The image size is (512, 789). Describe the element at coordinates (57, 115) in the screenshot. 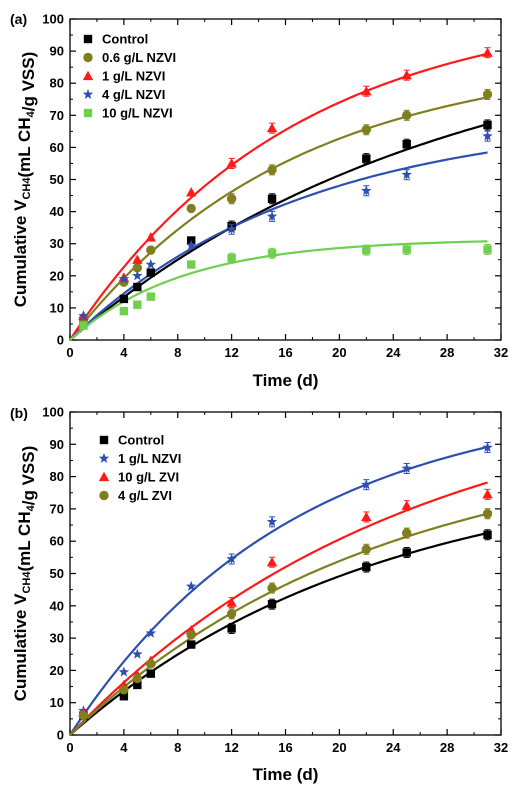

I see `y-tick-label: 70` at that location.